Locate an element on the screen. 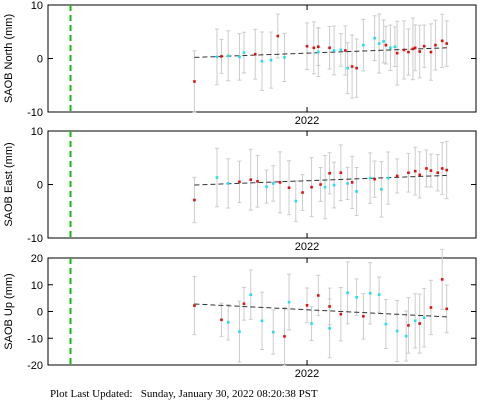 The height and width of the screenshot is (404, 481). y-tick-label: 20 is located at coordinates (37, 259).